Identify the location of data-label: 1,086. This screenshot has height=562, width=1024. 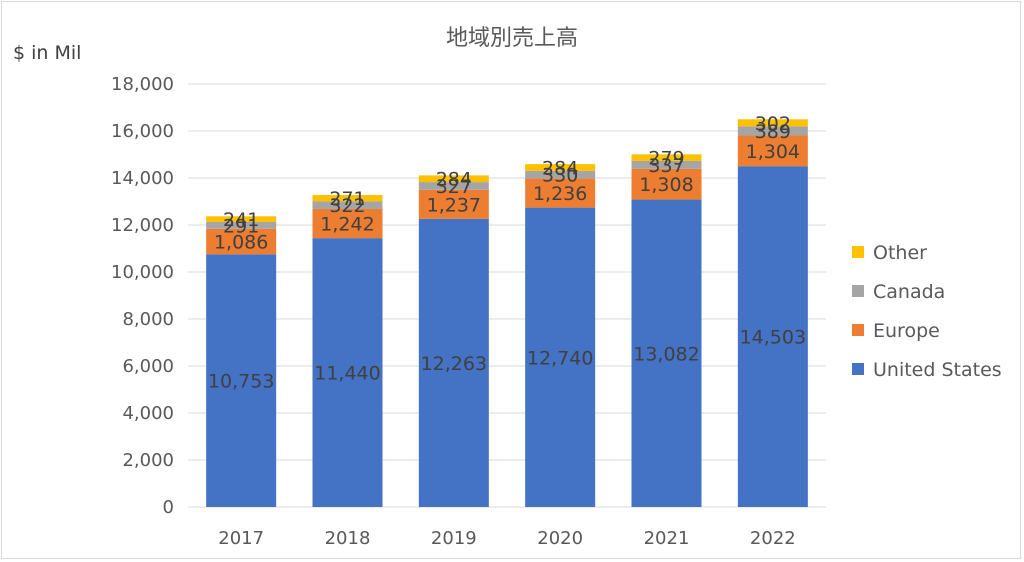
(241, 243).